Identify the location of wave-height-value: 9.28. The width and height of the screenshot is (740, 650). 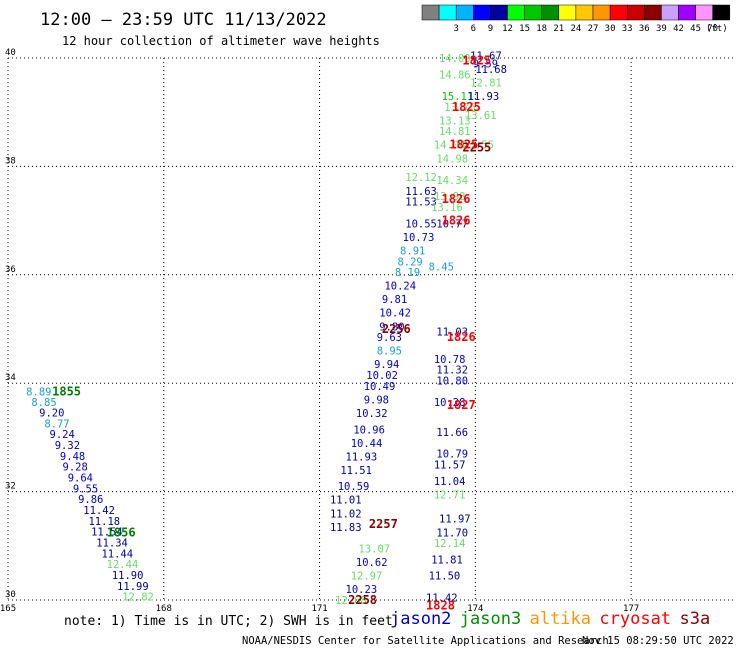
(75, 468).